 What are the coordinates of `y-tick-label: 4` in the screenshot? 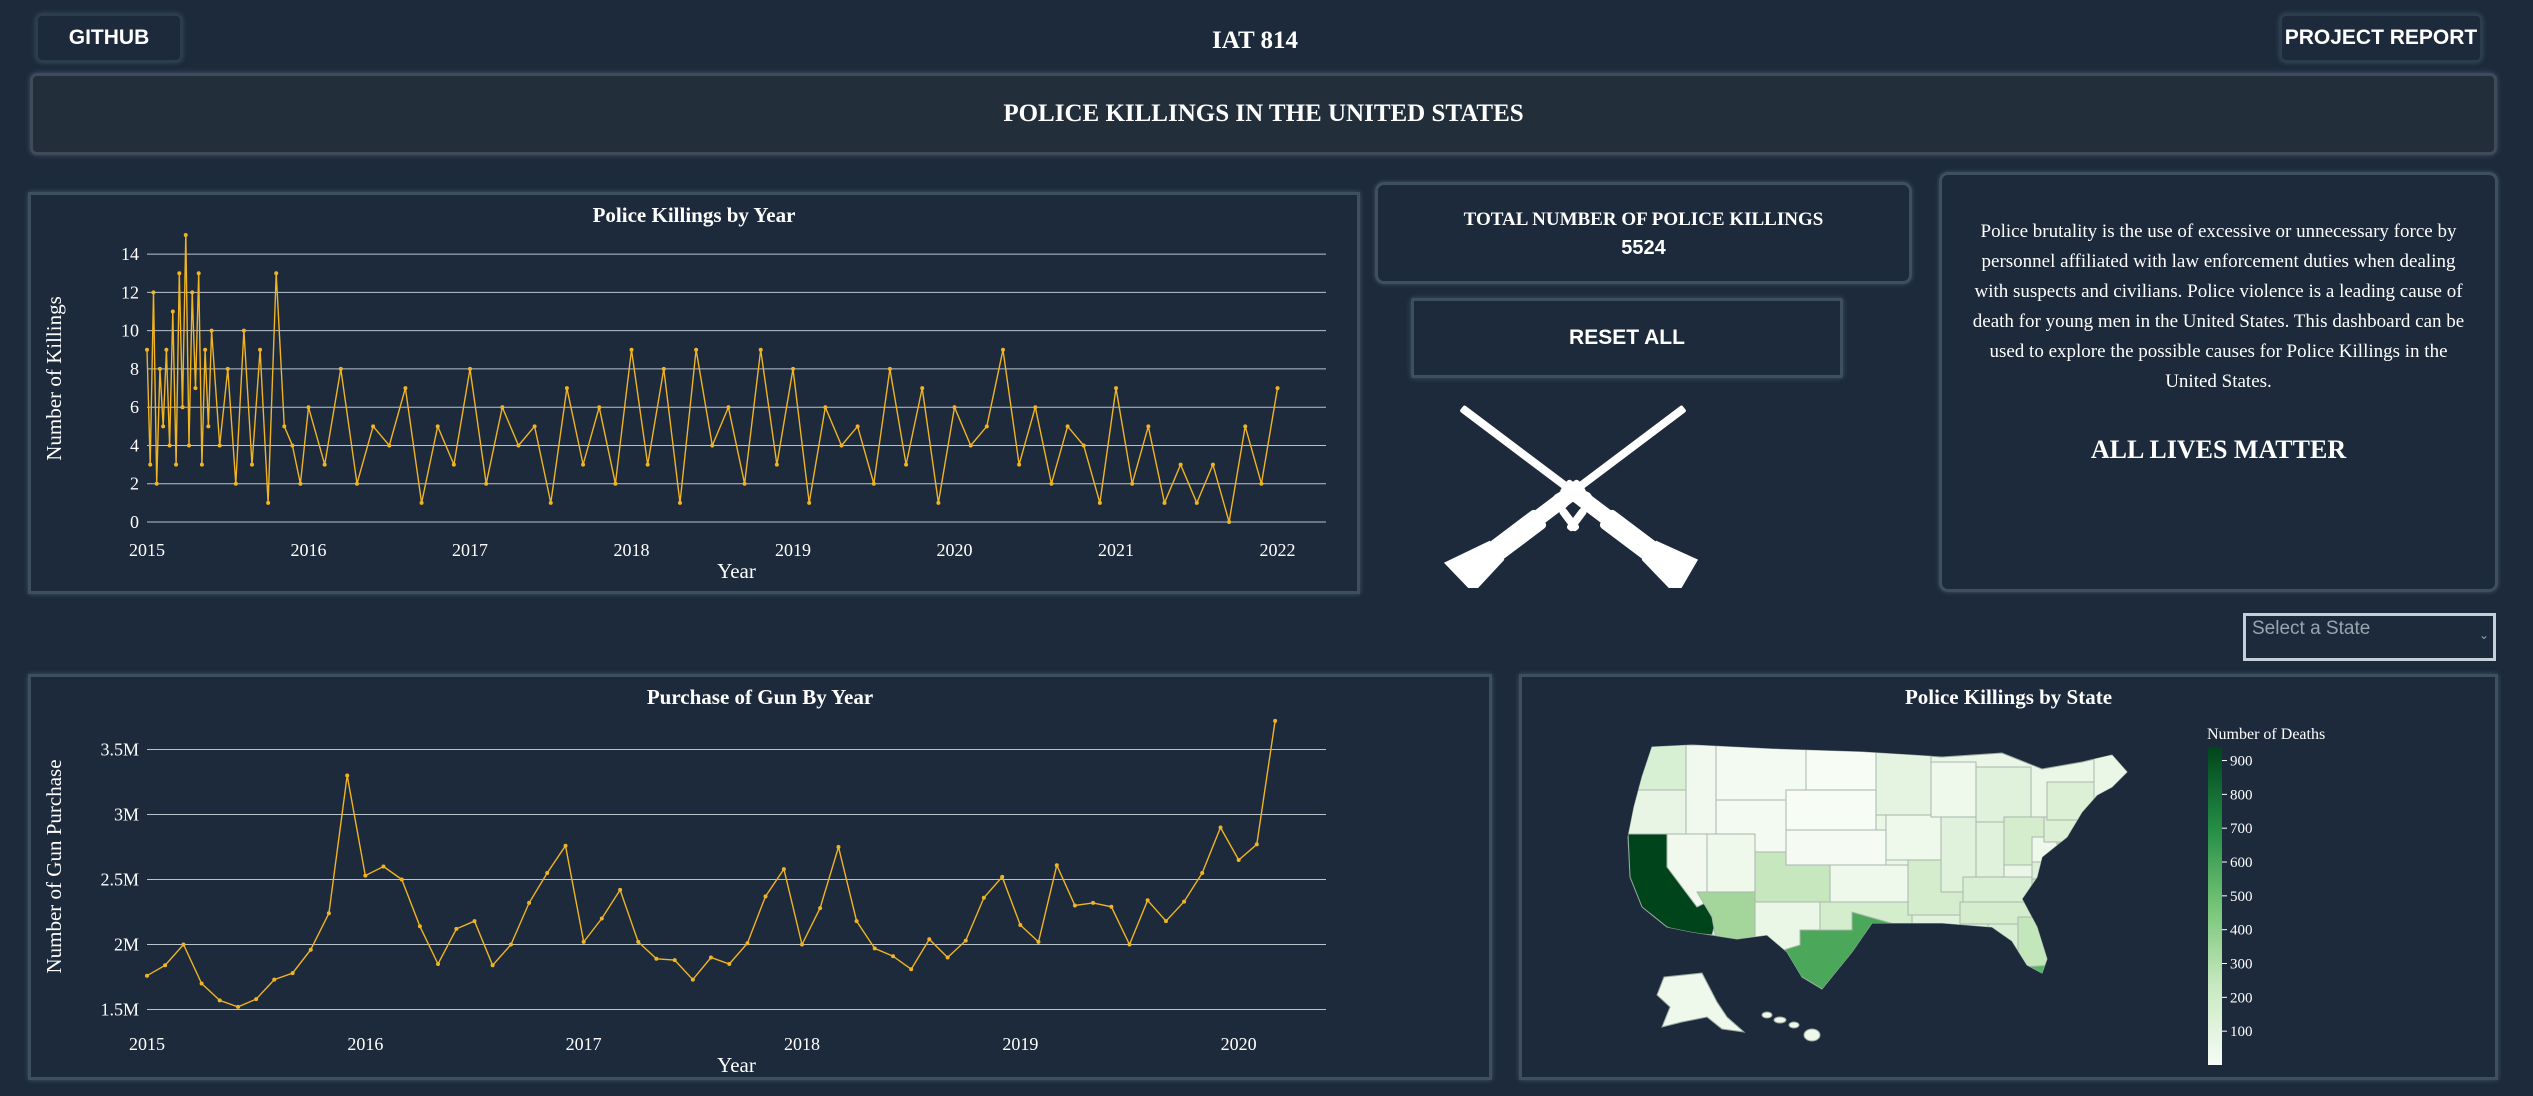 It's located at (134, 445).